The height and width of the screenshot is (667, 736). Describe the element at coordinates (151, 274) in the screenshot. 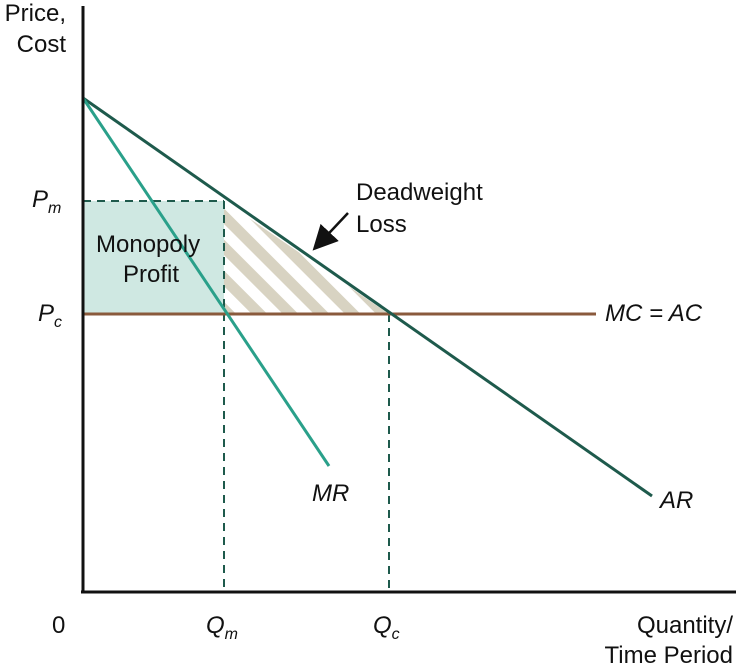

I see `profit-label-line2: Profit` at that location.